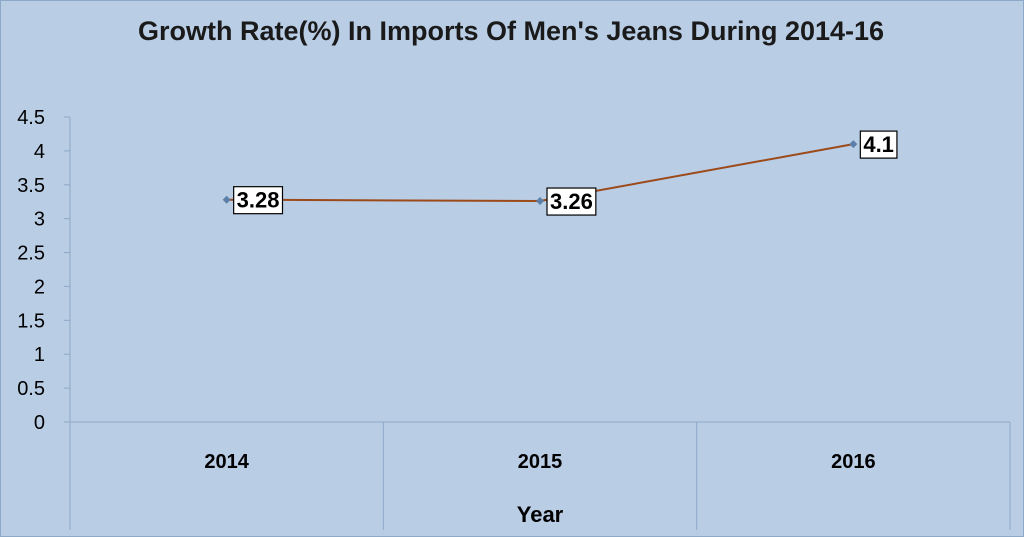 Image resolution: width=1024 pixels, height=537 pixels. Describe the element at coordinates (39, 152) in the screenshot. I see `y-tick-label: 4` at that location.